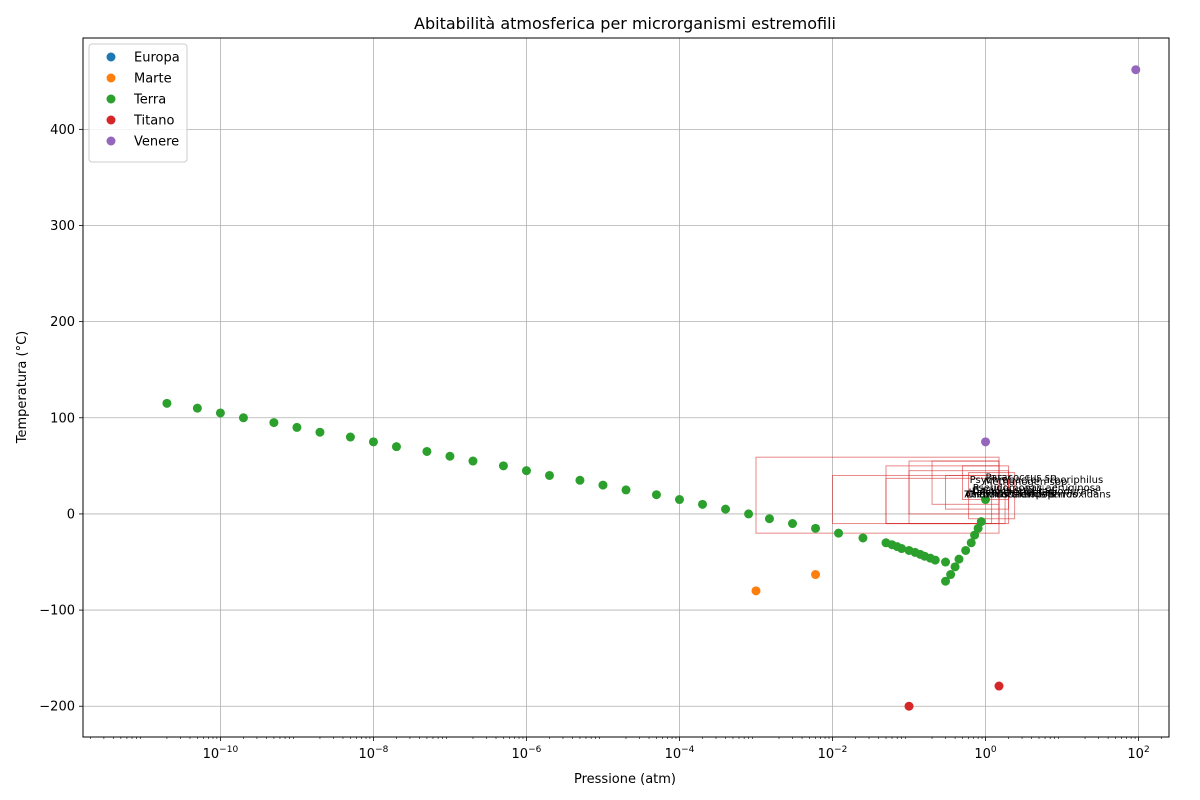 The height and width of the screenshot is (800, 1200). Describe the element at coordinates (153, 79) in the screenshot. I see `legend-label-marte: Marte` at that location.